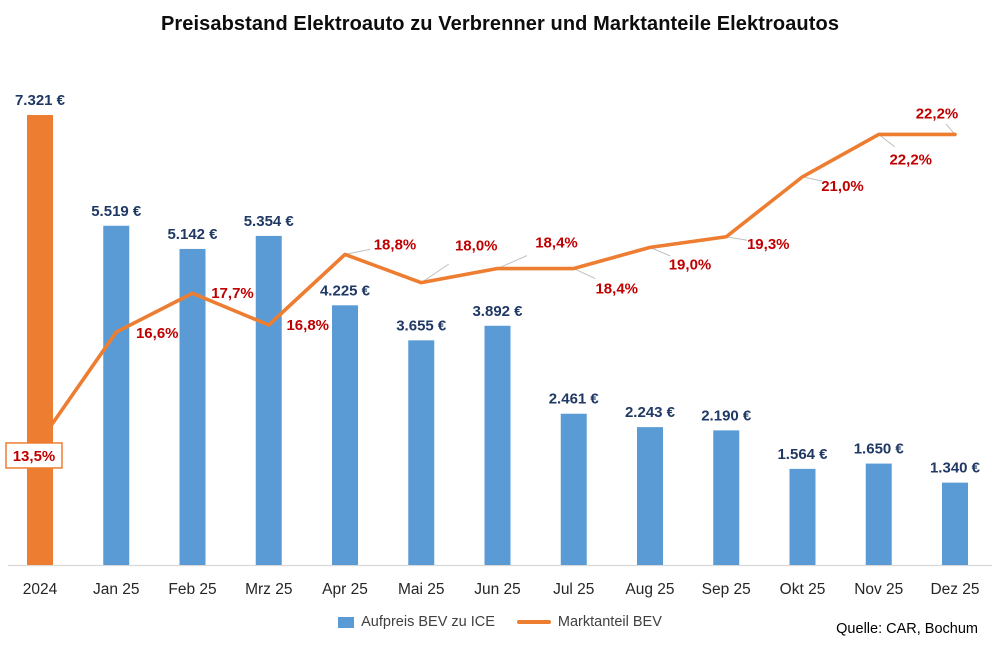  Describe the element at coordinates (232, 293) in the screenshot. I see `percent-label: 17,7%` at that location.